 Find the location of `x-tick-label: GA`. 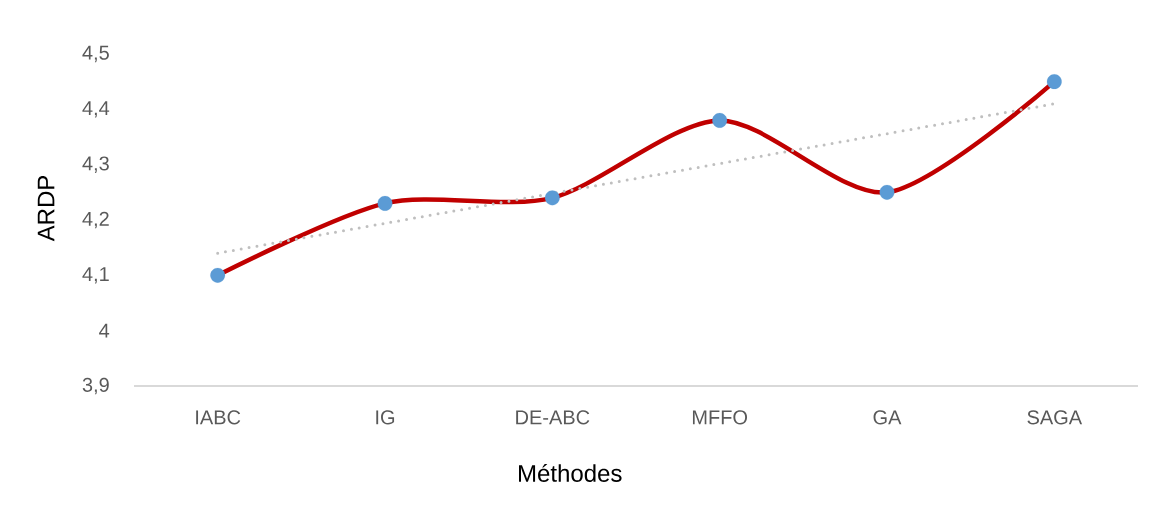

x-tick-label: GA is located at coordinates (887, 417).